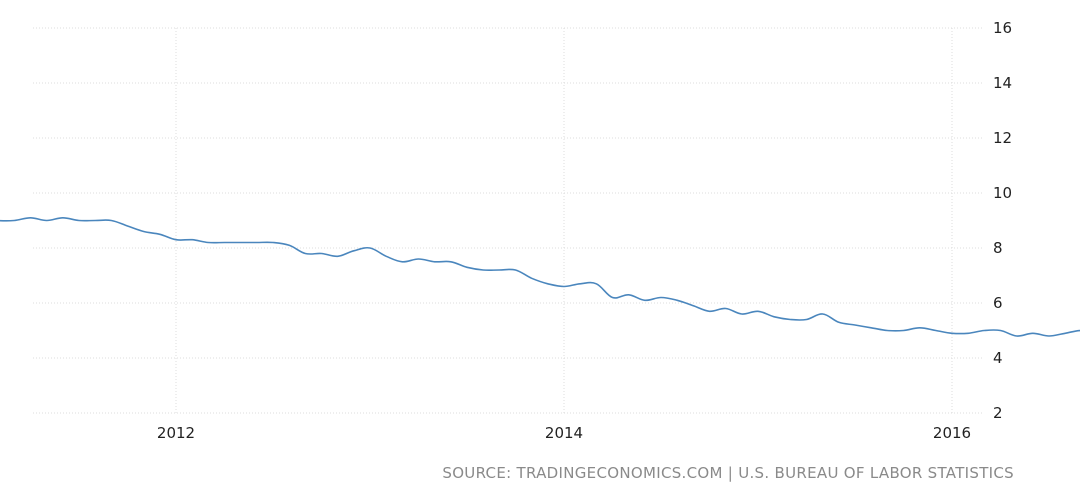  What do you see at coordinates (998, 413) in the screenshot?
I see `y-tick-label: 2` at bounding box center [998, 413].